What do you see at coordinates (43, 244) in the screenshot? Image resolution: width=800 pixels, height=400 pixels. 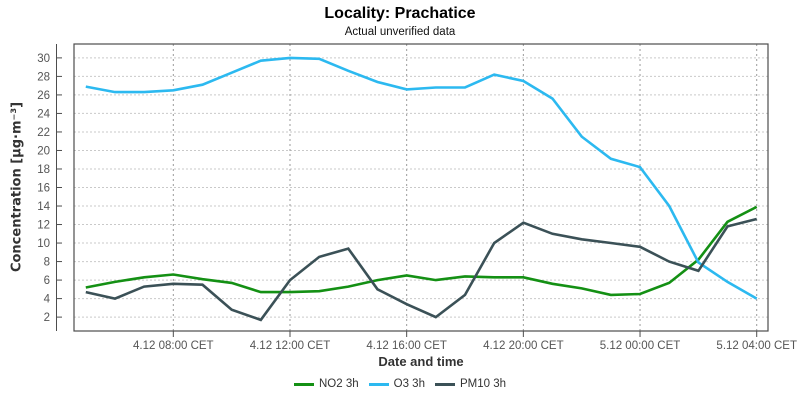 I see `y-tick-label: 10` at bounding box center [43, 244].